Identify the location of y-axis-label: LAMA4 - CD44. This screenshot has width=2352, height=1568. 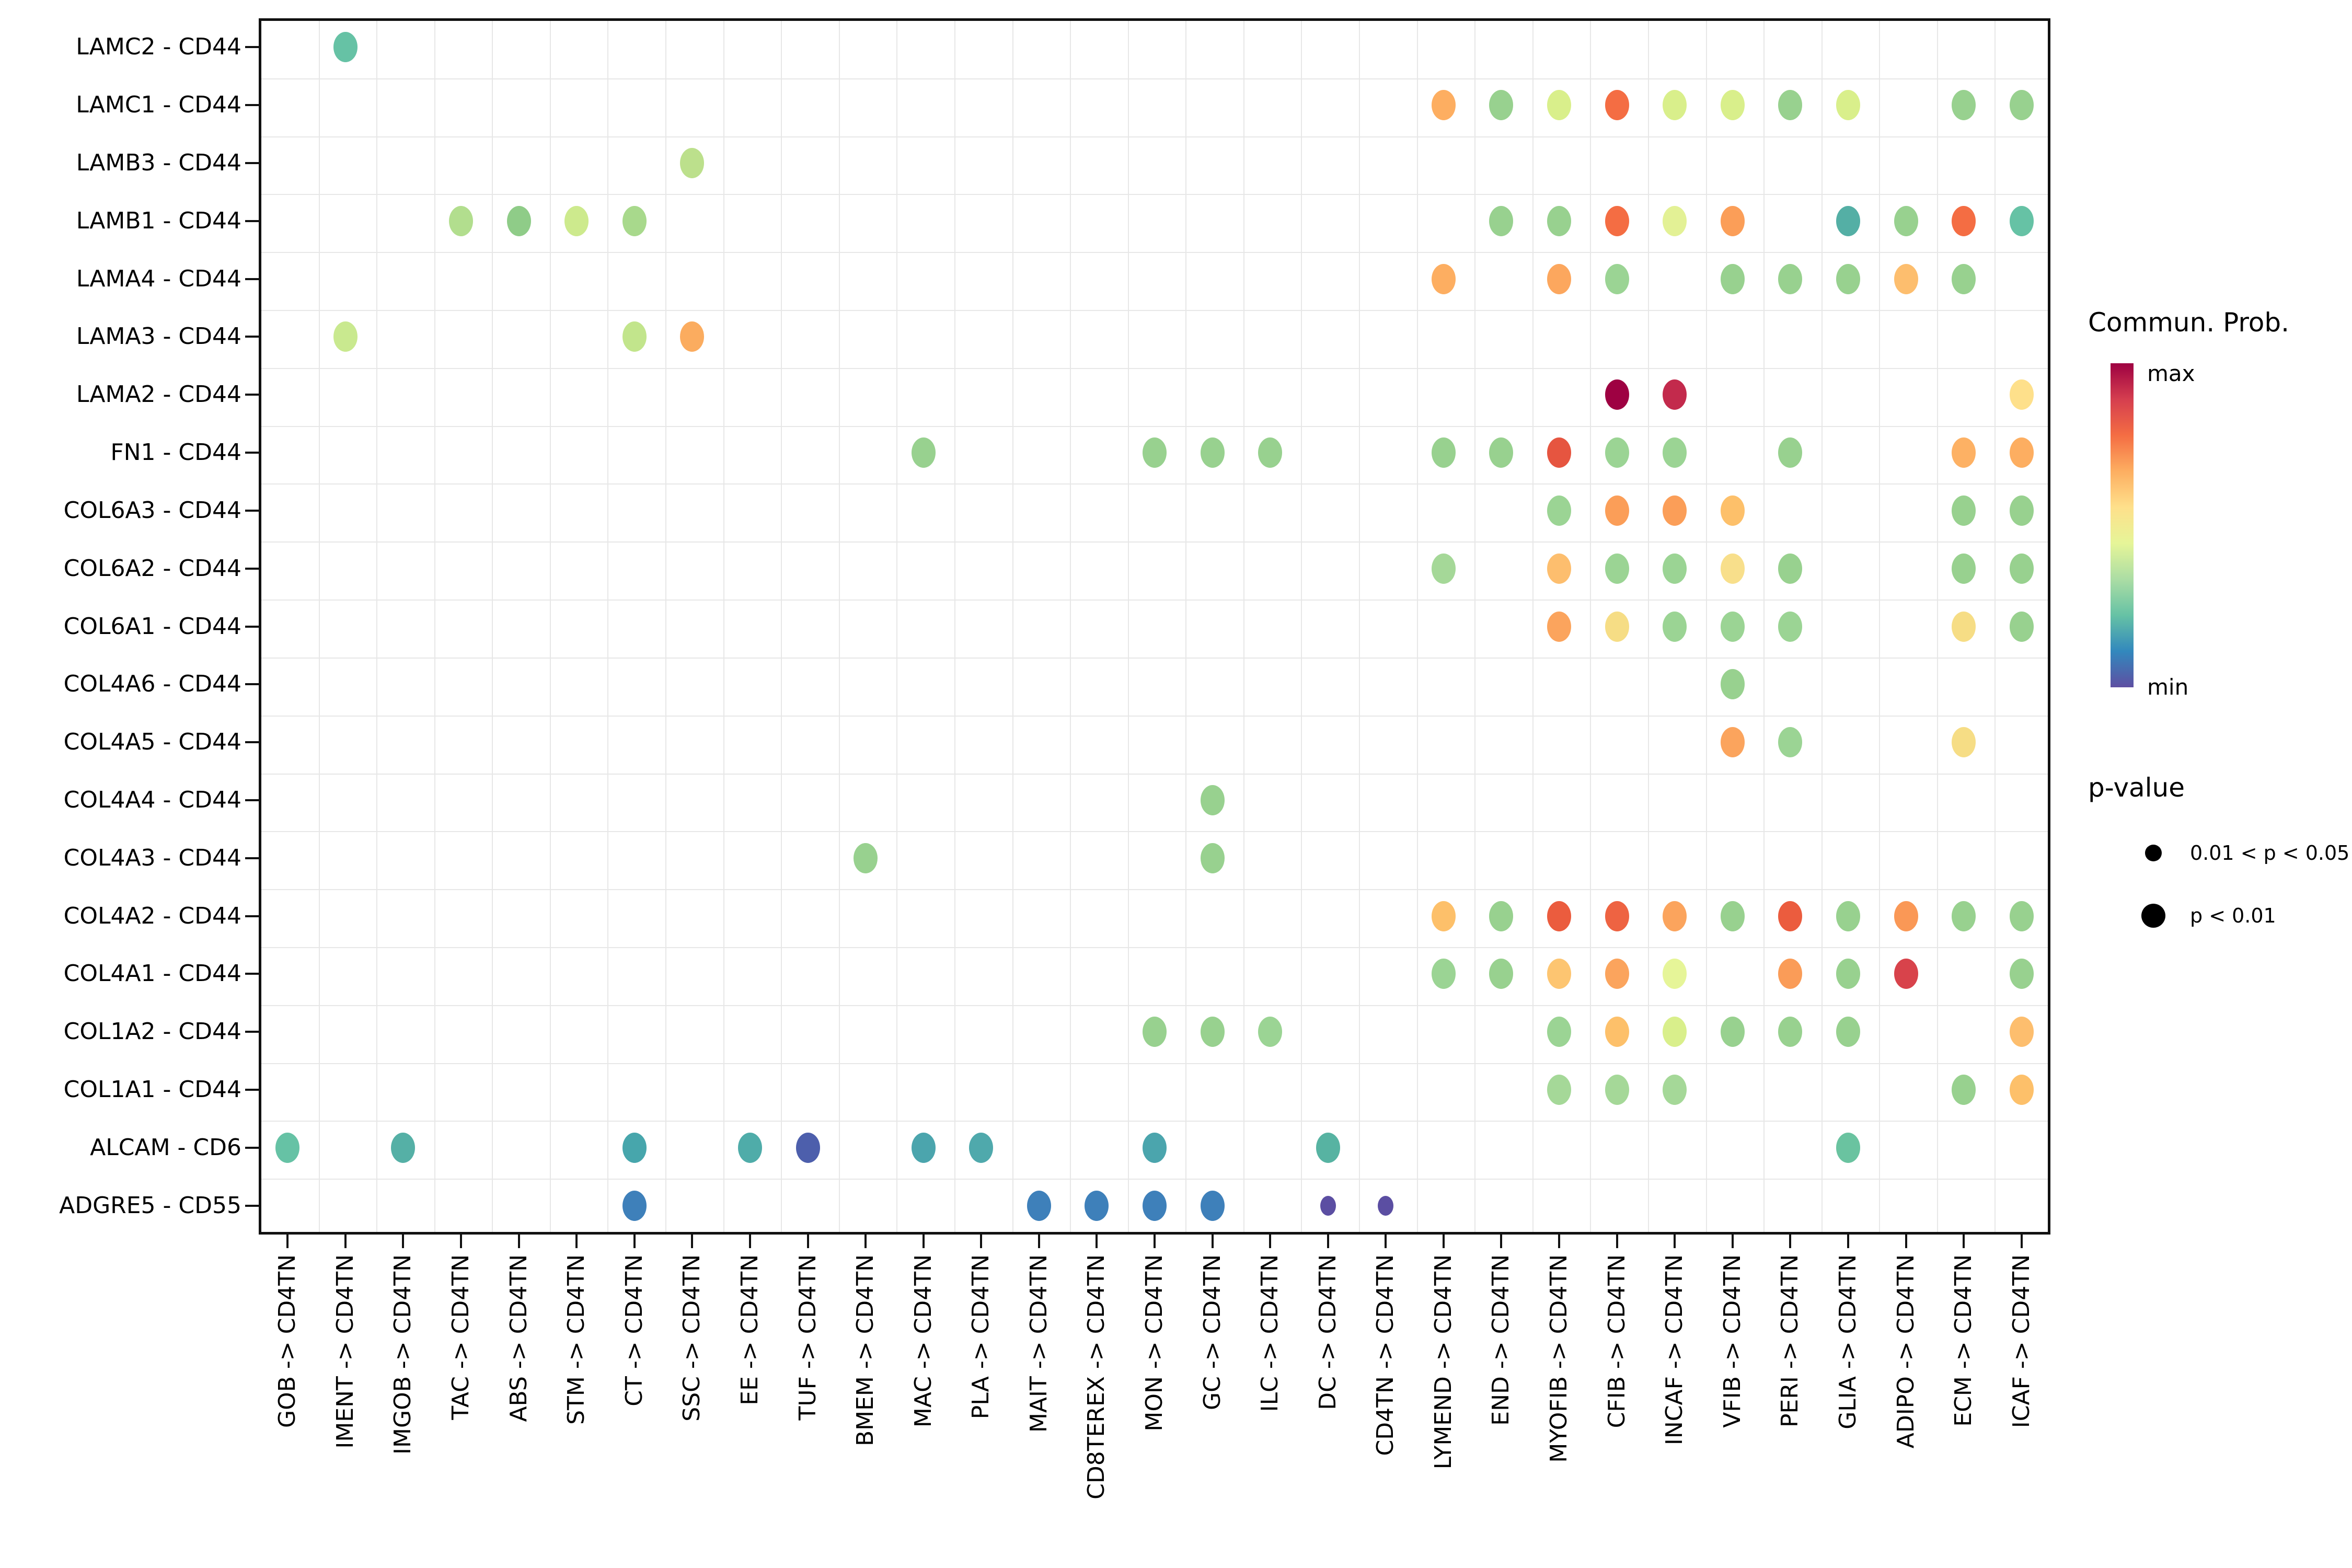
(158, 278).